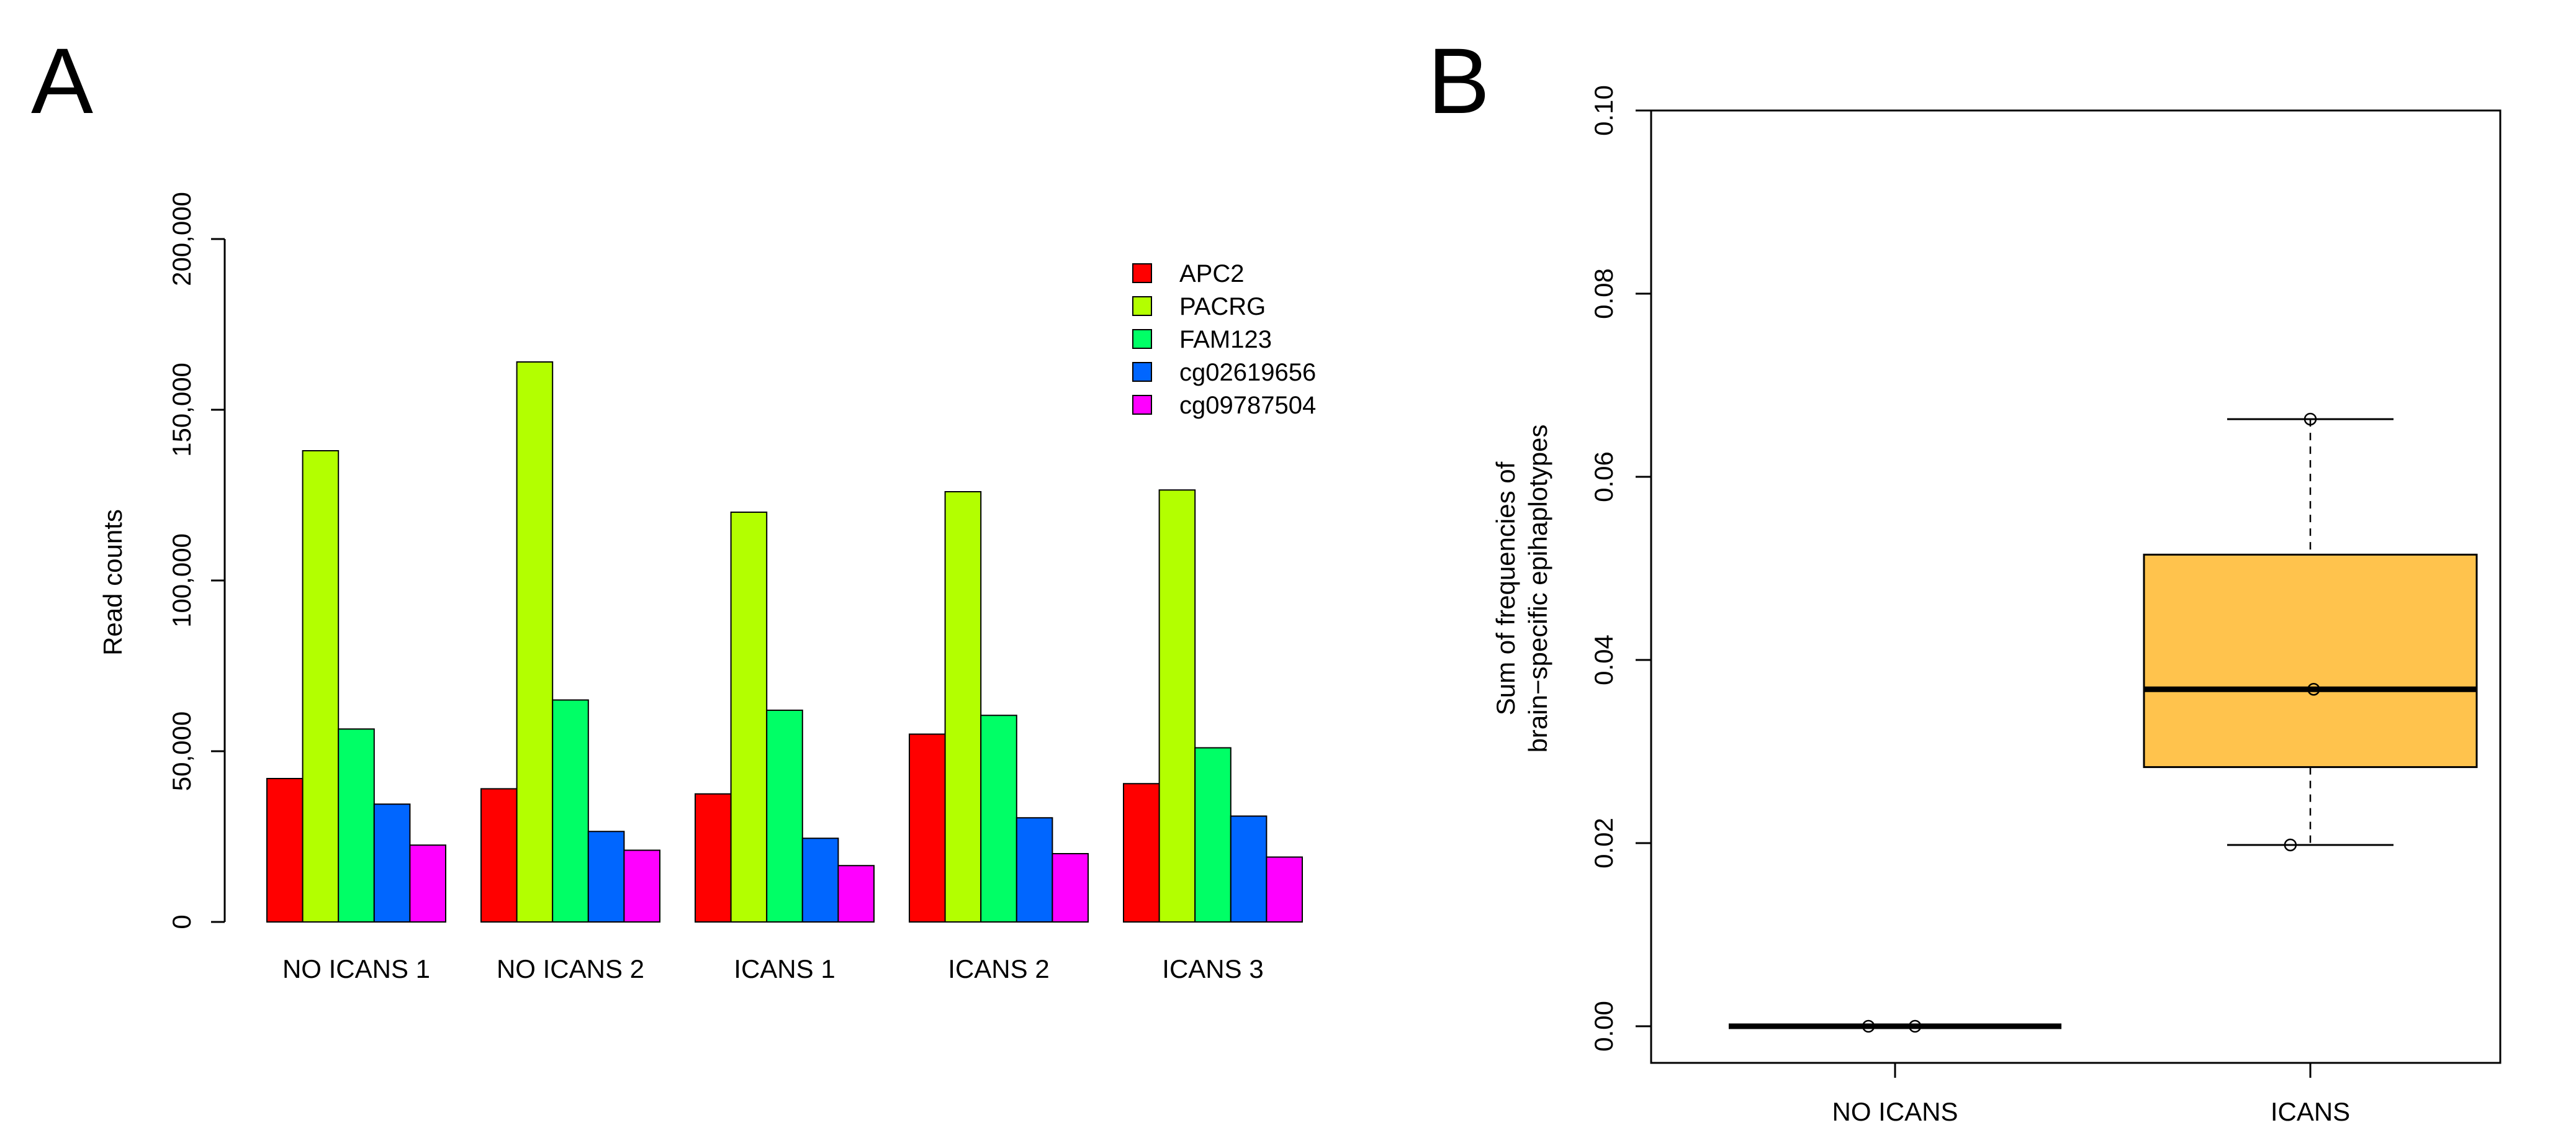 This screenshot has height=1138, width=2576. What do you see at coordinates (784, 968) in the screenshot?
I see `x-tick-label-a: ICANS 1` at bounding box center [784, 968].